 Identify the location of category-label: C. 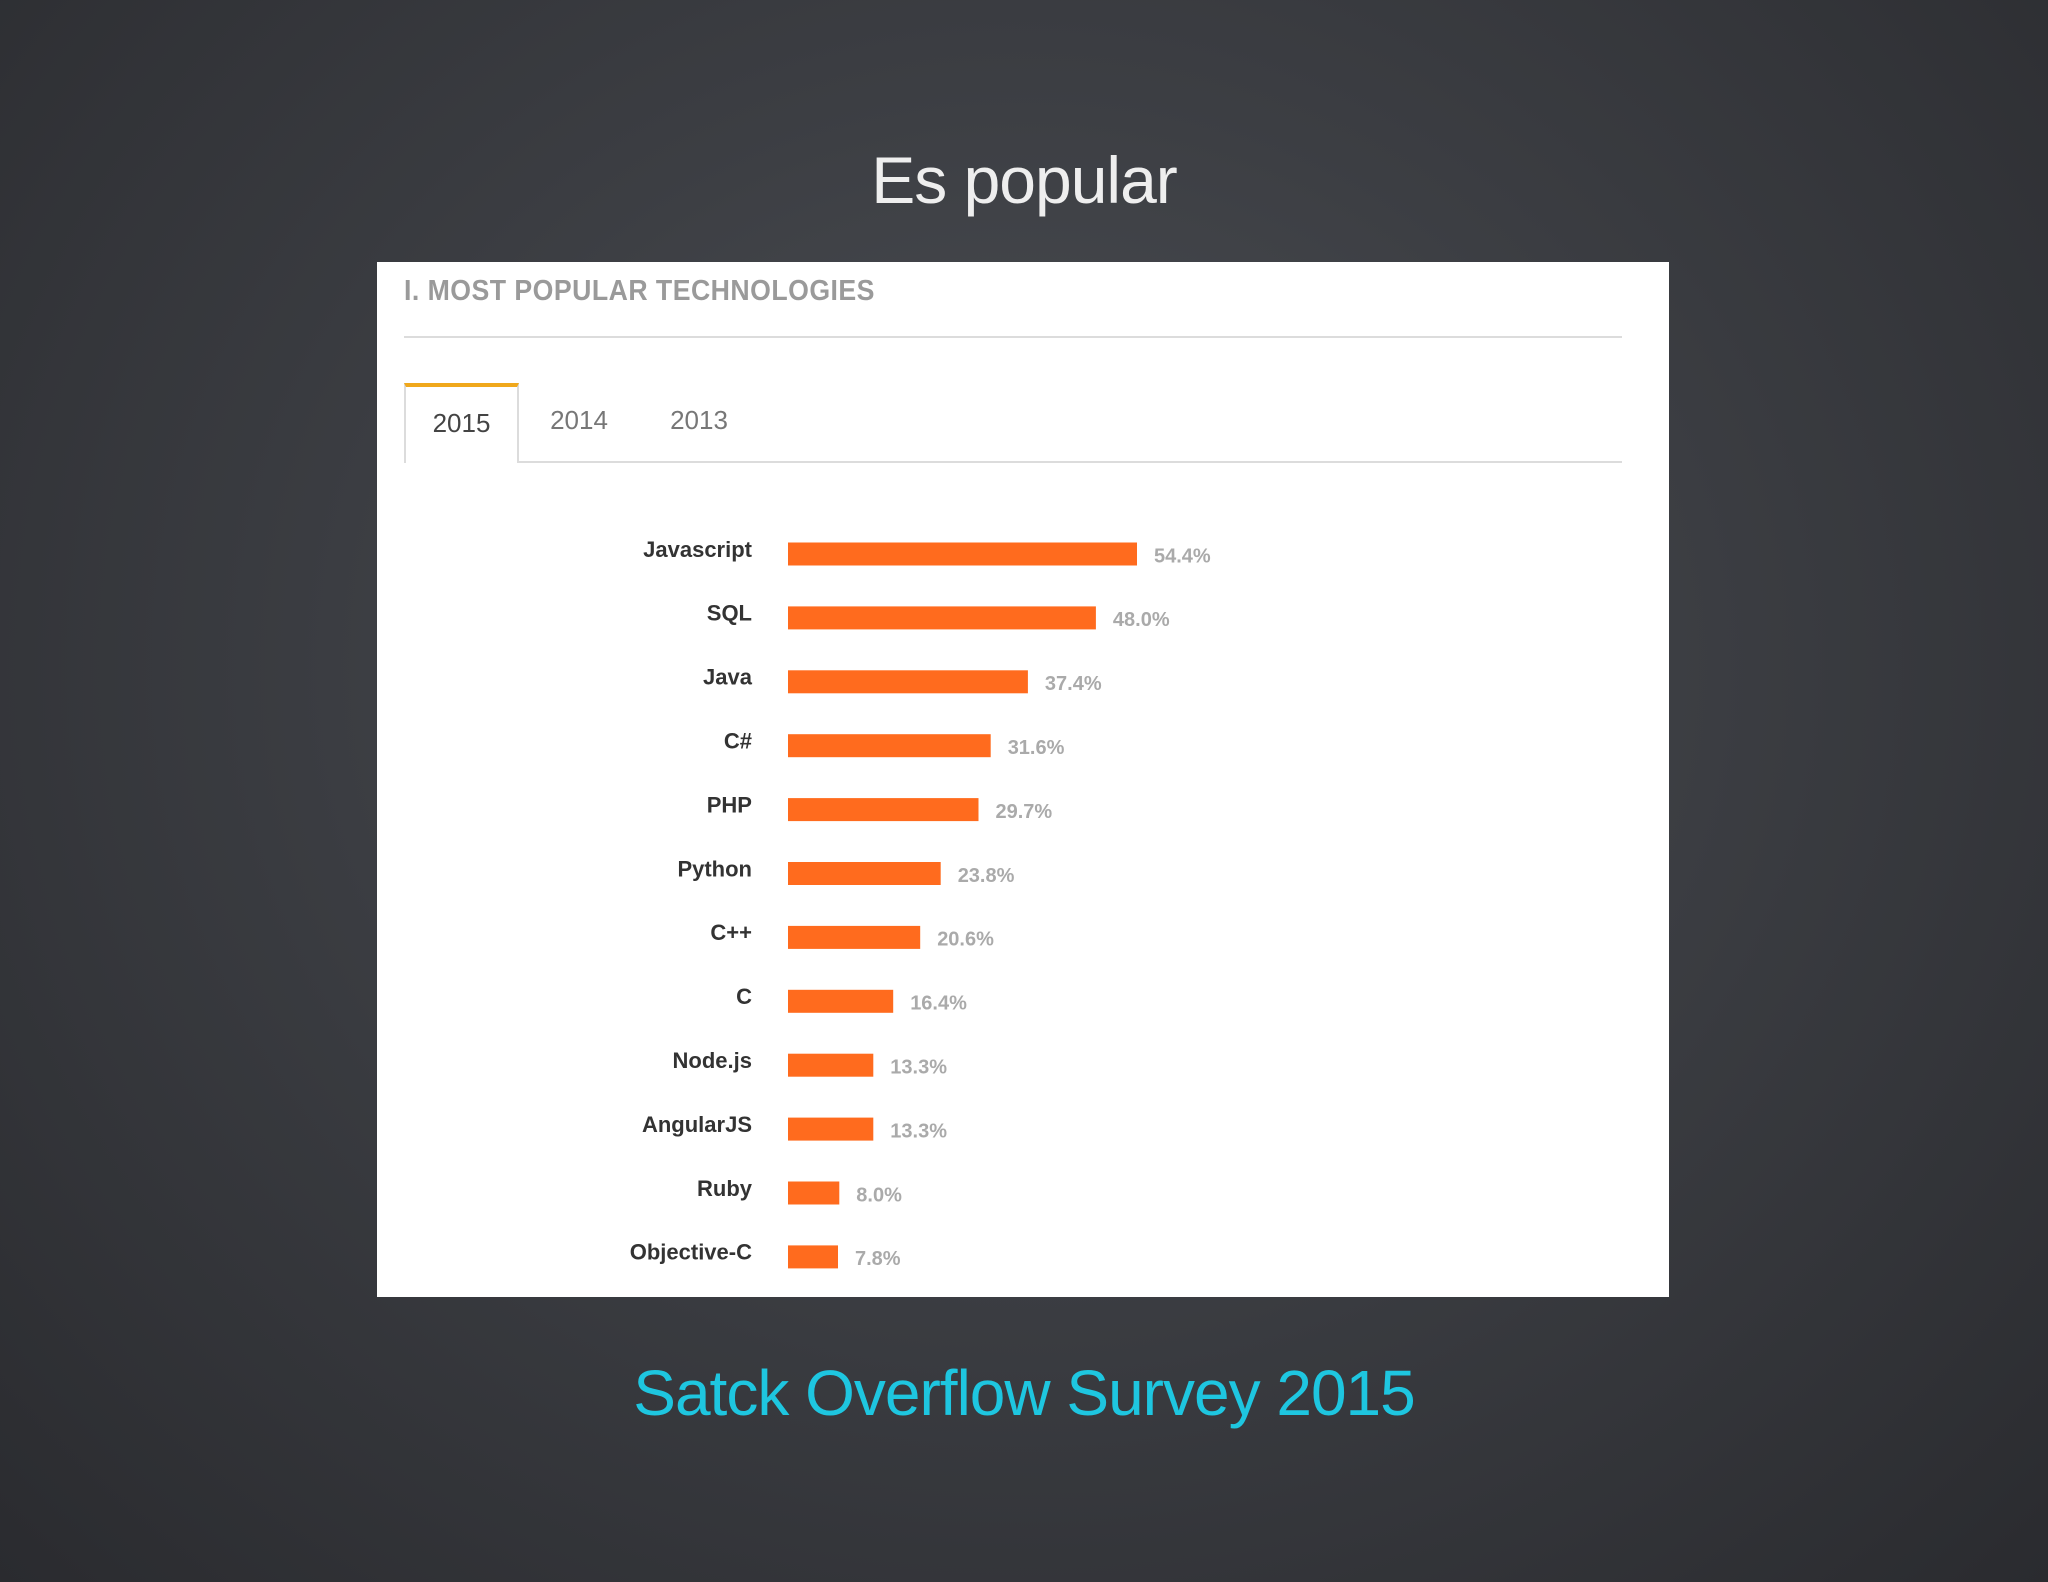
(744, 996).